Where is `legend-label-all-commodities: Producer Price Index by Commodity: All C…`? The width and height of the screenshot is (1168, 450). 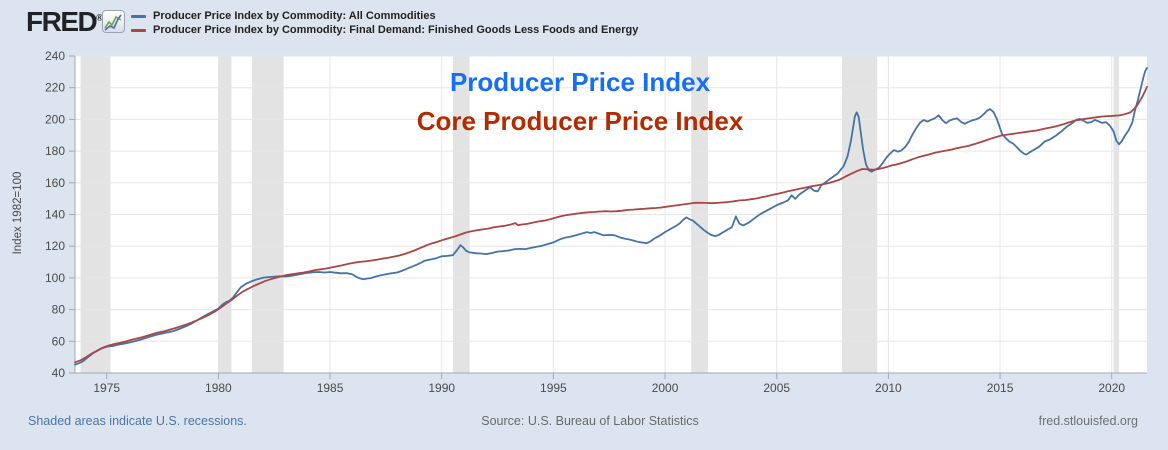
legend-label-all-commodities: Producer Price Index by Commodity: All C… is located at coordinates (294, 16).